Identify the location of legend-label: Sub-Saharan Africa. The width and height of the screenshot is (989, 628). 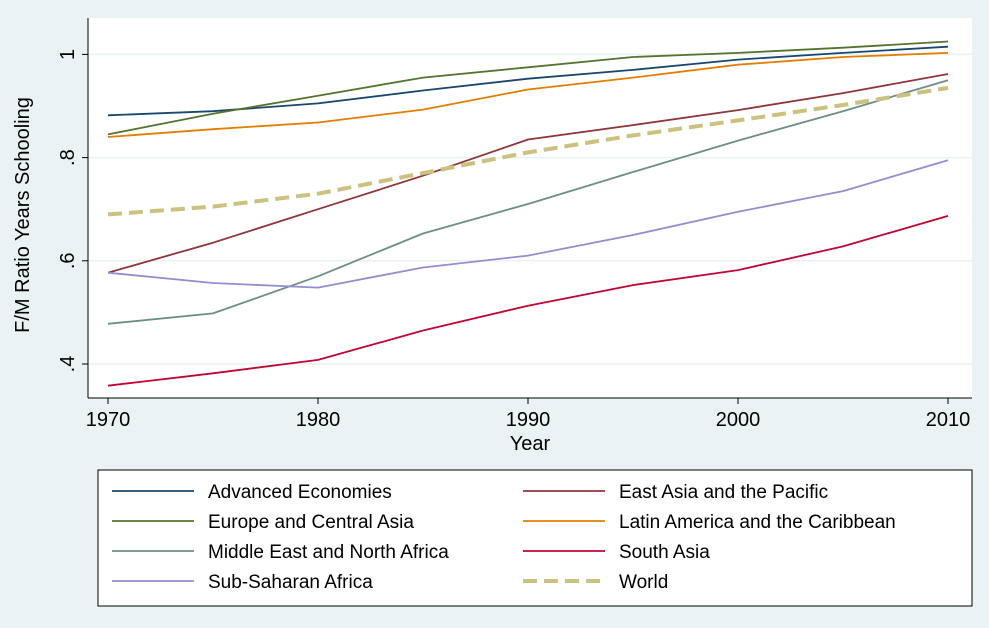
(290, 582).